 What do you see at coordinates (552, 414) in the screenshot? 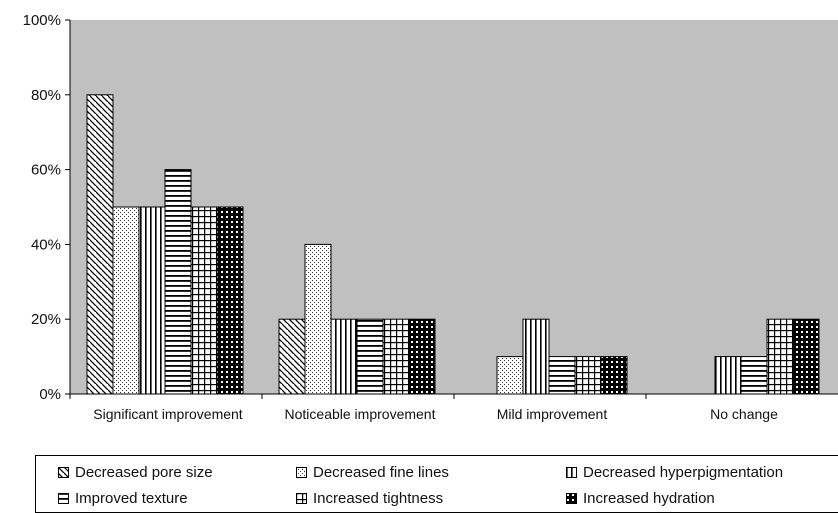
I see `x-tick-label: Mild improvement` at bounding box center [552, 414].